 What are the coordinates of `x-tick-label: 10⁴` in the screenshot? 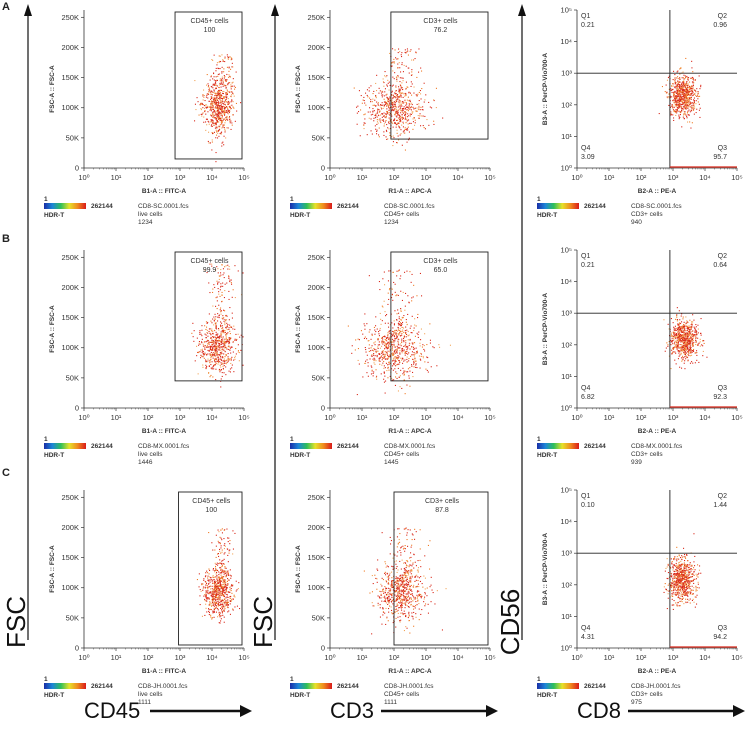 It's located at (212, 417).